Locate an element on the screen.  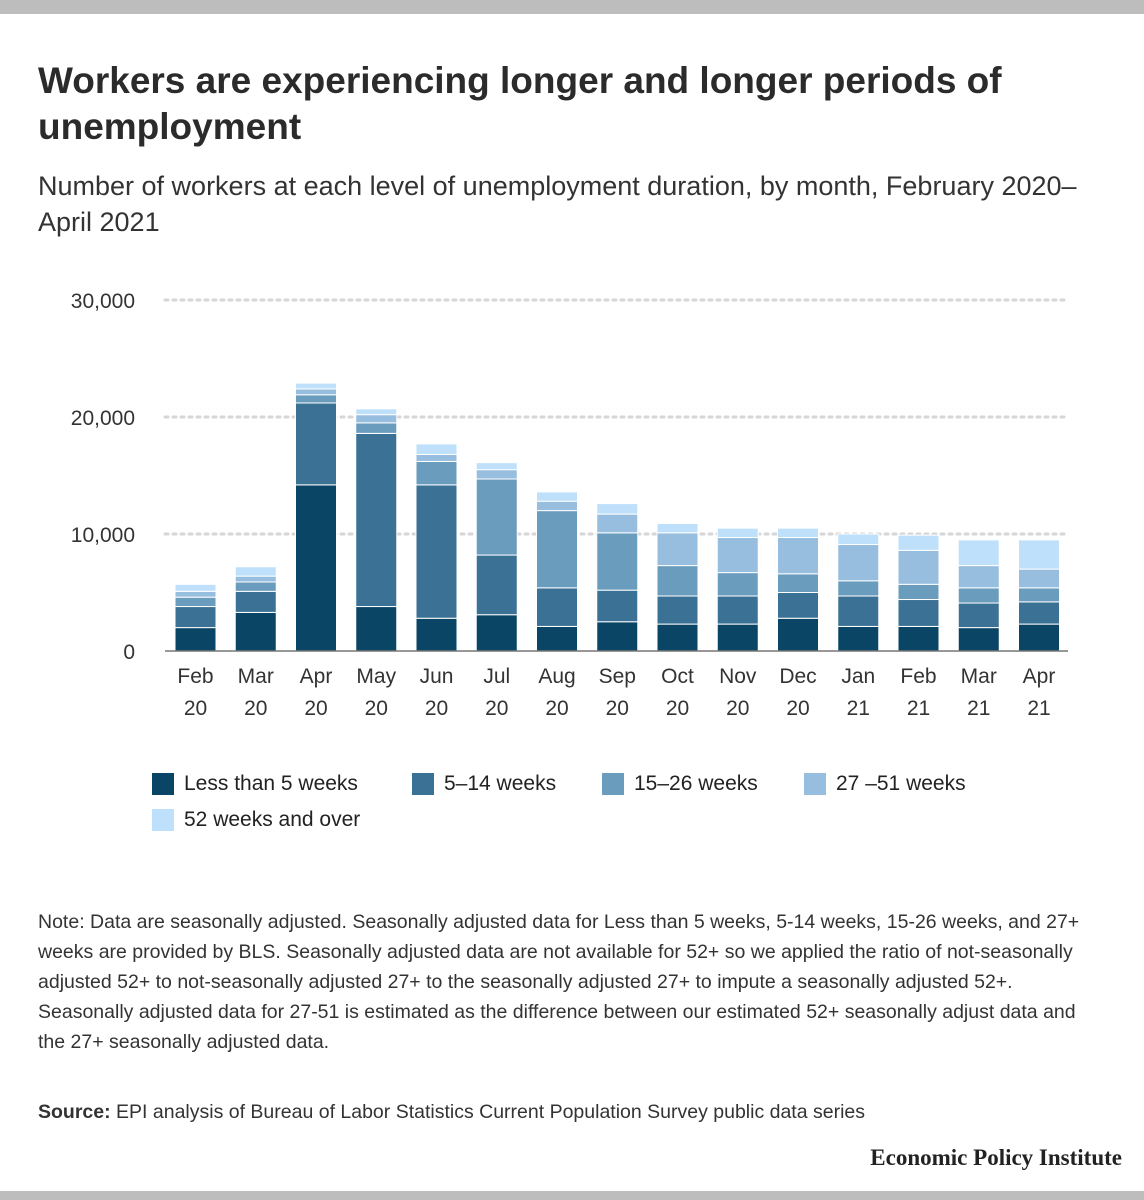
x-tick-label-month: Jul is located at coordinates (496, 676).